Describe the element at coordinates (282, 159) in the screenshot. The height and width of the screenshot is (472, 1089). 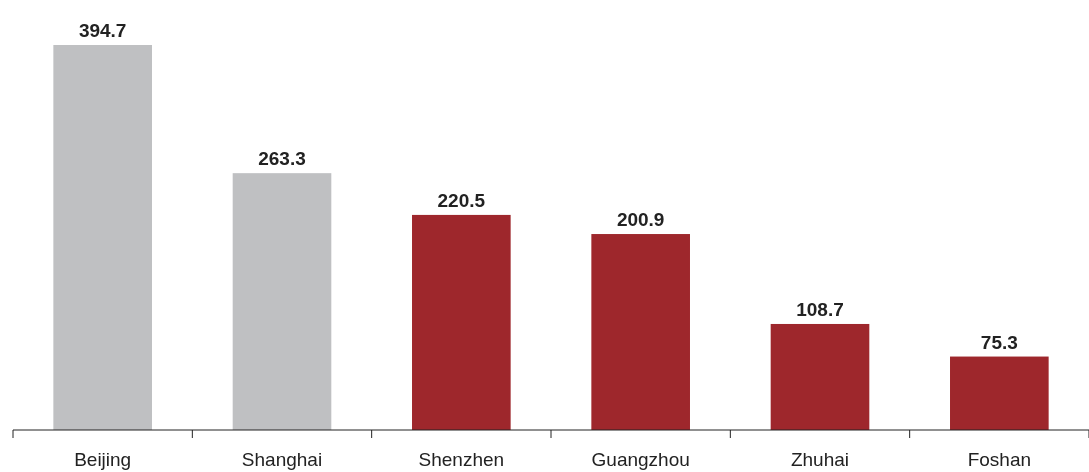
I see `data-label: 263.3` at that location.